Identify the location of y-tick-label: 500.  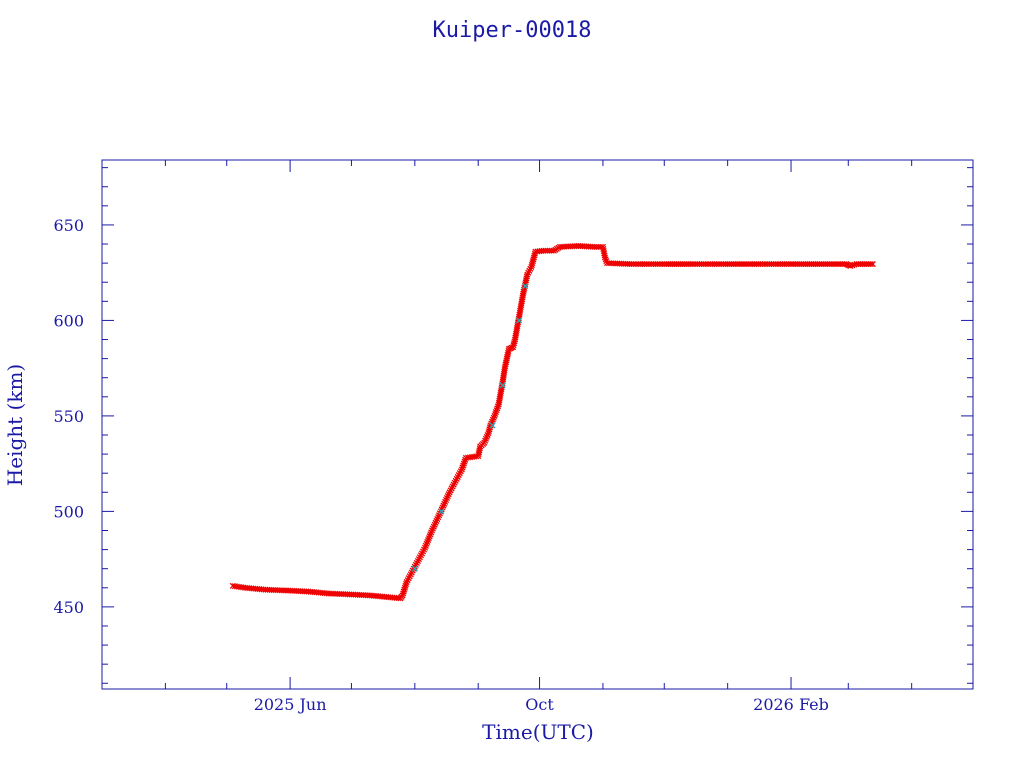
(68, 511).